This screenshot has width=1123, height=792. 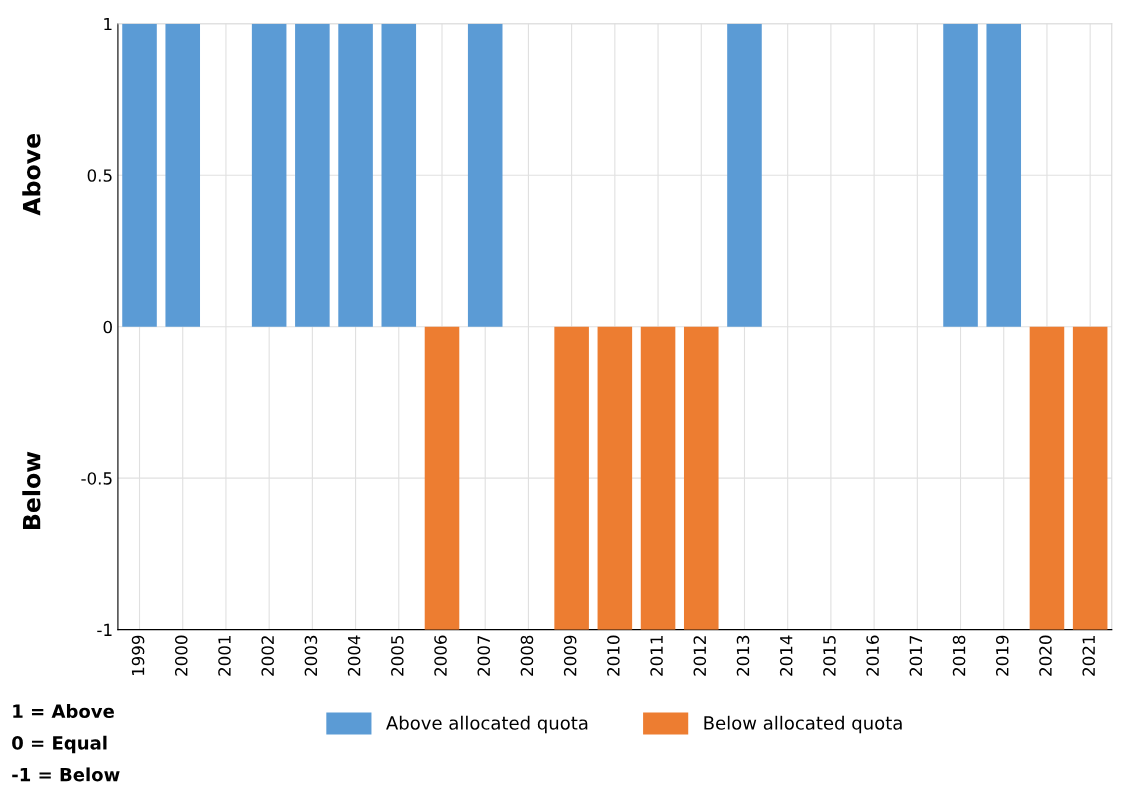 I want to click on x-tick-label: 2015, so click(x=829, y=655).